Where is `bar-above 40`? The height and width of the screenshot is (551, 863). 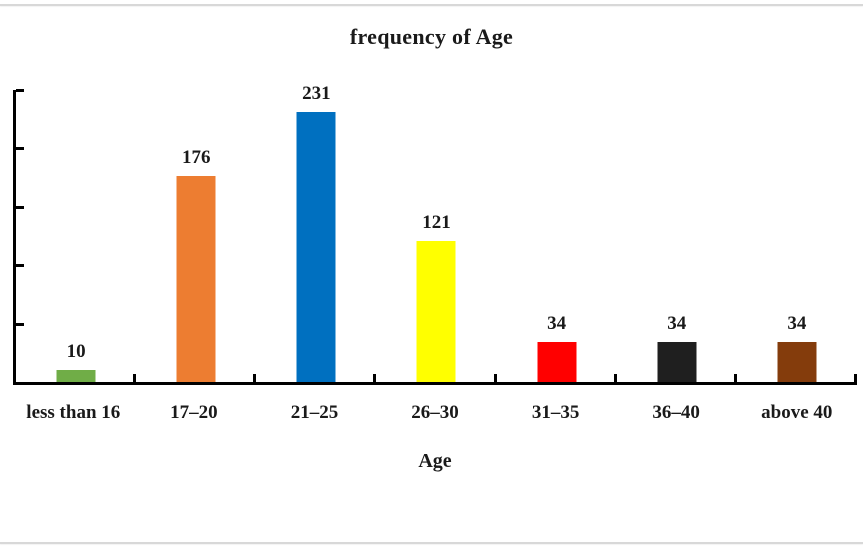
bar-above 40 is located at coordinates (797, 362).